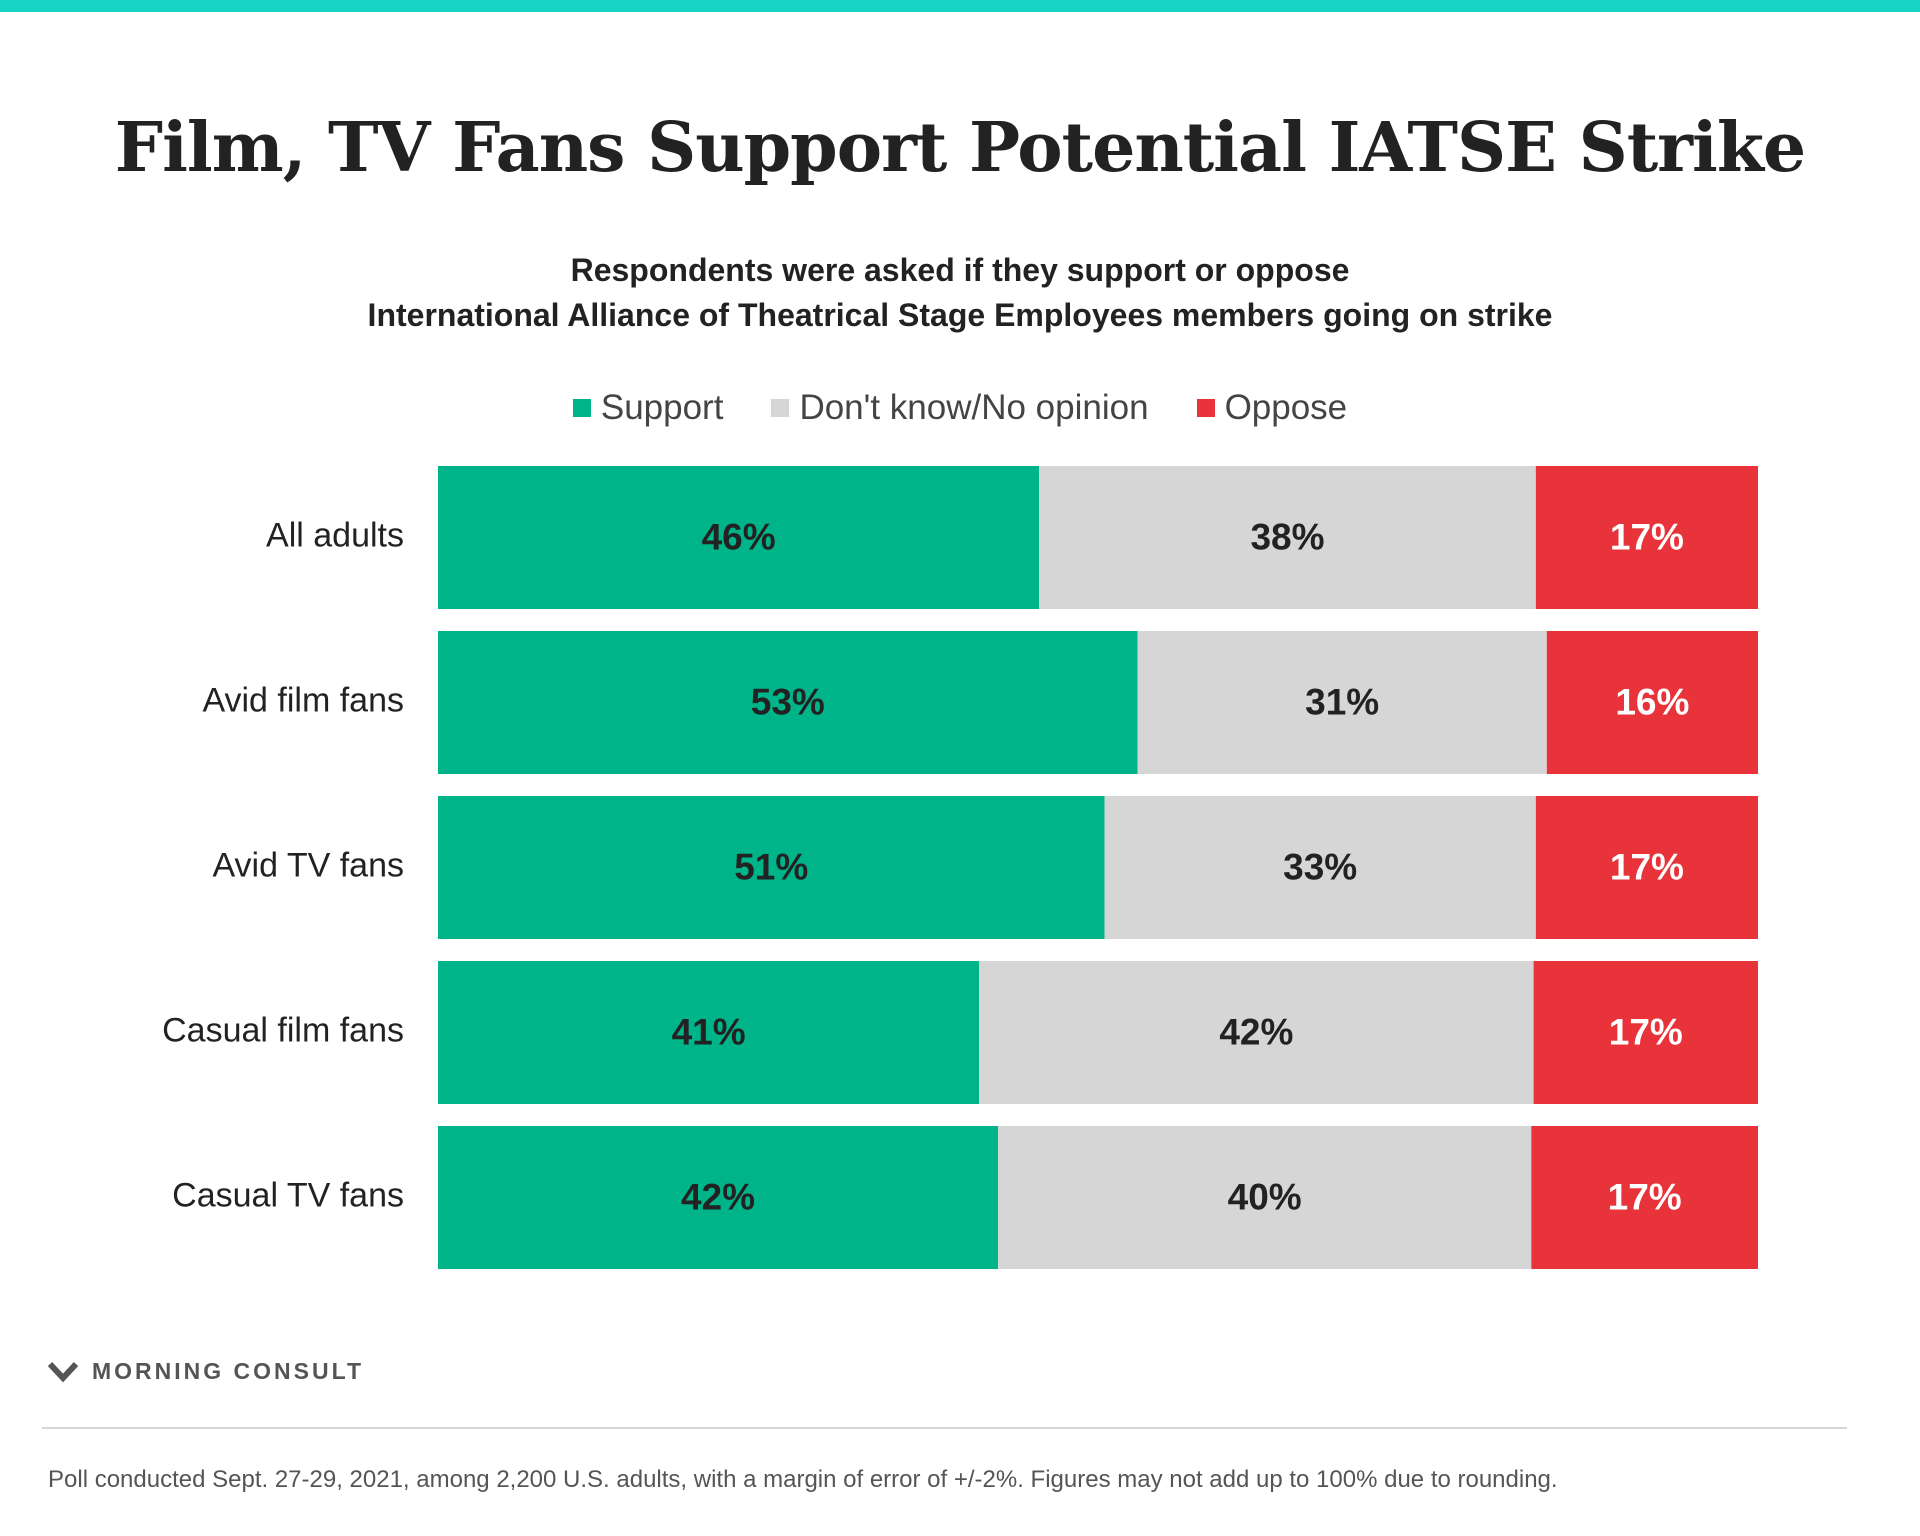 This screenshot has height=1536, width=1920. What do you see at coordinates (1286, 407) in the screenshot?
I see `legend-label-oppose: Oppose` at bounding box center [1286, 407].